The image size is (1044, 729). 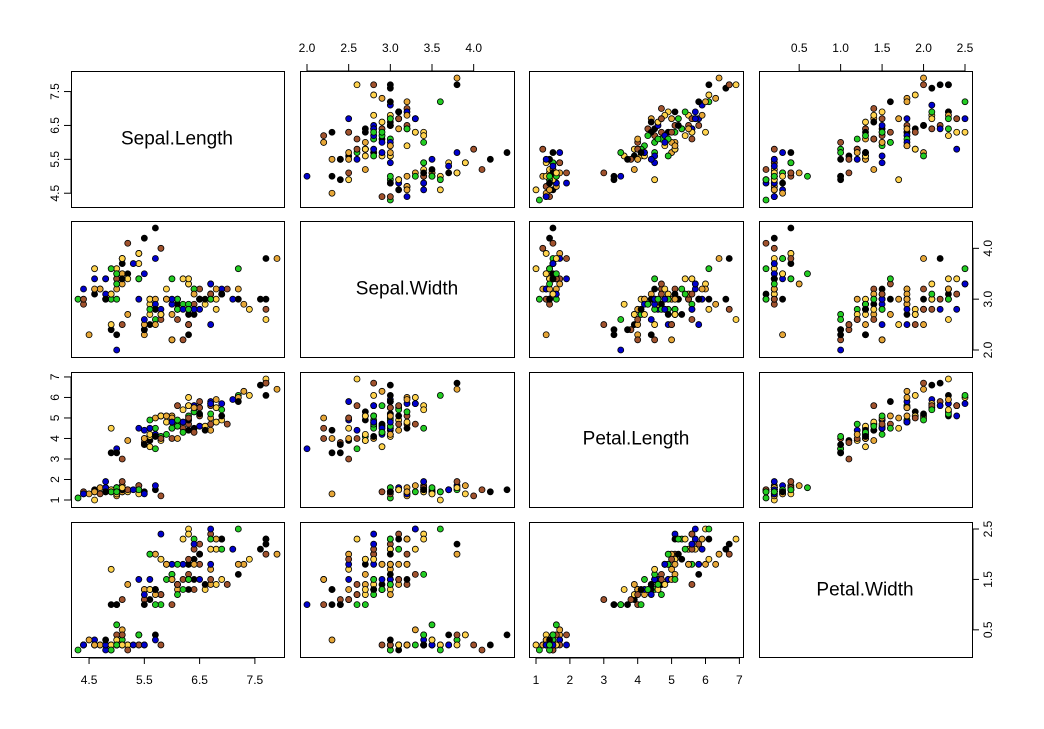 I want to click on y-tick-label-petal-length: 3, so click(x=55, y=458).